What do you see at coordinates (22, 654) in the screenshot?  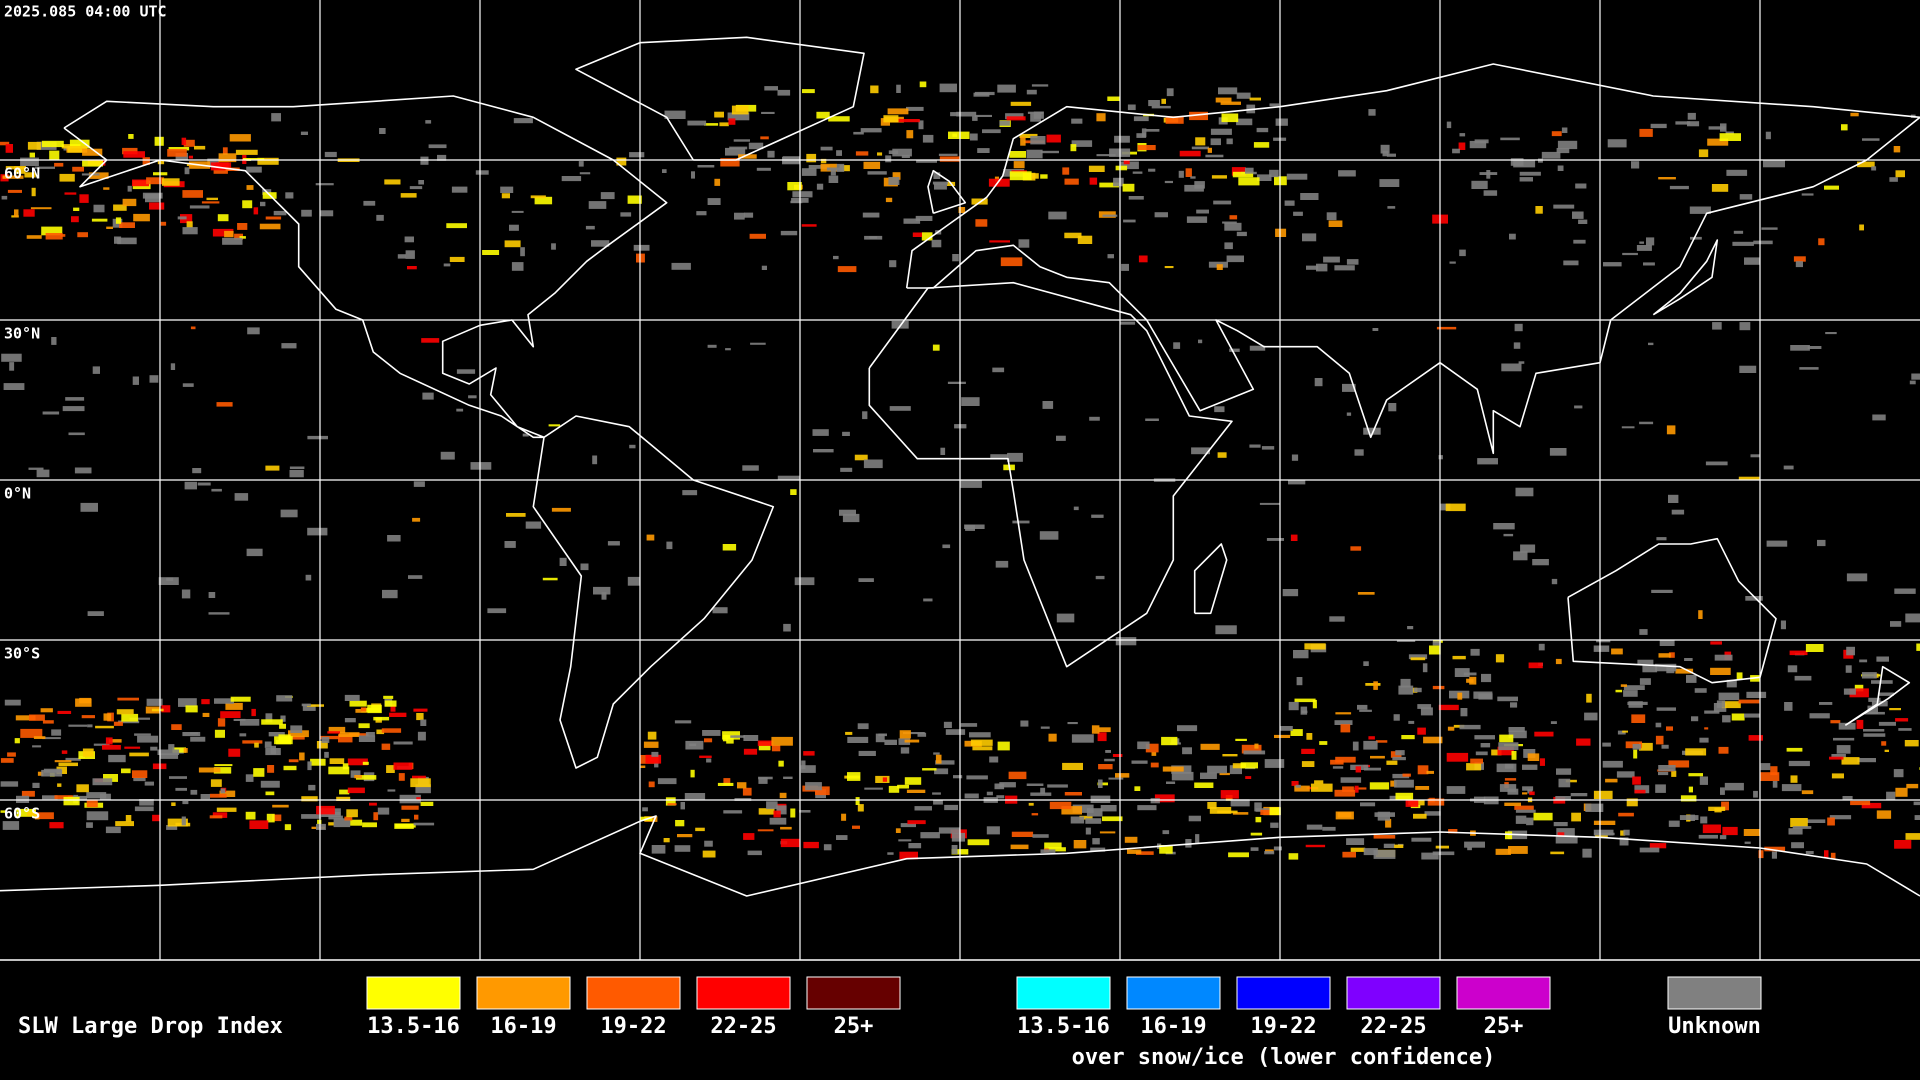 I see `latitude-label: 30°S` at bounding box center [22, 654].